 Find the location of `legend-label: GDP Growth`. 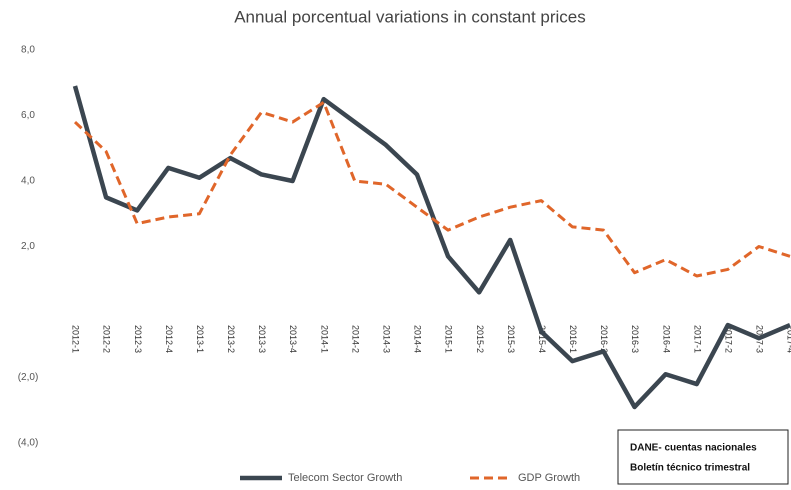

legend-label: GDP Growth is located at coordinates (549, 478).